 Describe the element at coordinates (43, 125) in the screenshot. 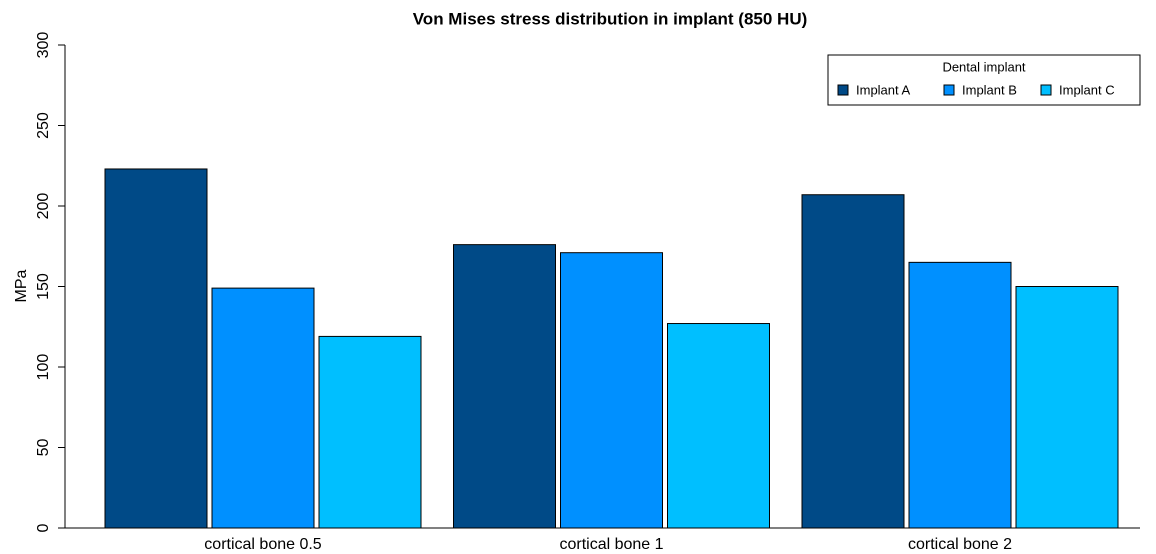

I see `y-tick-label: 250` at that location.